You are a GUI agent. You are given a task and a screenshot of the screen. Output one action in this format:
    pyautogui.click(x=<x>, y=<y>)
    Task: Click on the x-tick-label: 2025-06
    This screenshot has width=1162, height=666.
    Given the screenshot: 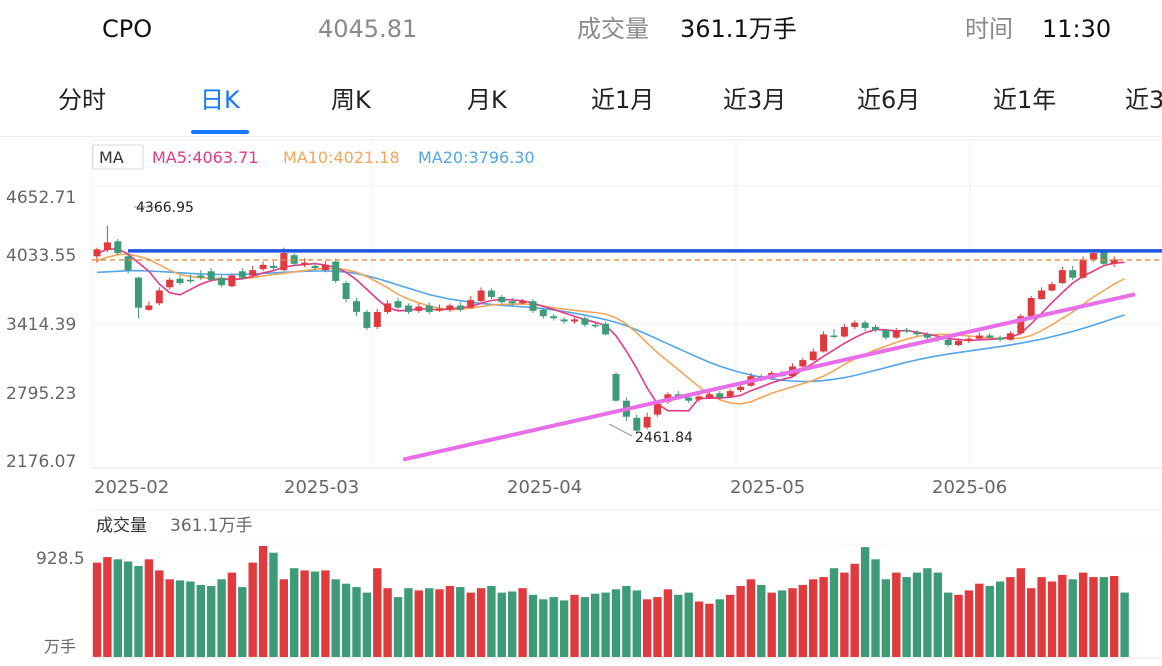 What is the action you would take?
    pyautogui.click(x=969, y=487)
    